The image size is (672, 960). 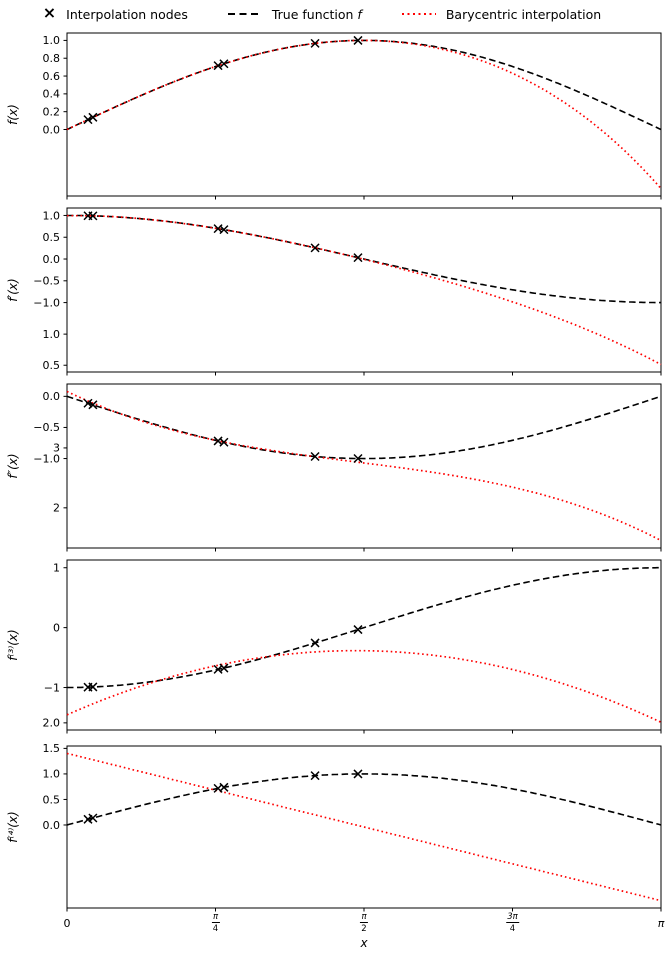 I want to click on y-tick-label: 0, so click(x=56, y=627).